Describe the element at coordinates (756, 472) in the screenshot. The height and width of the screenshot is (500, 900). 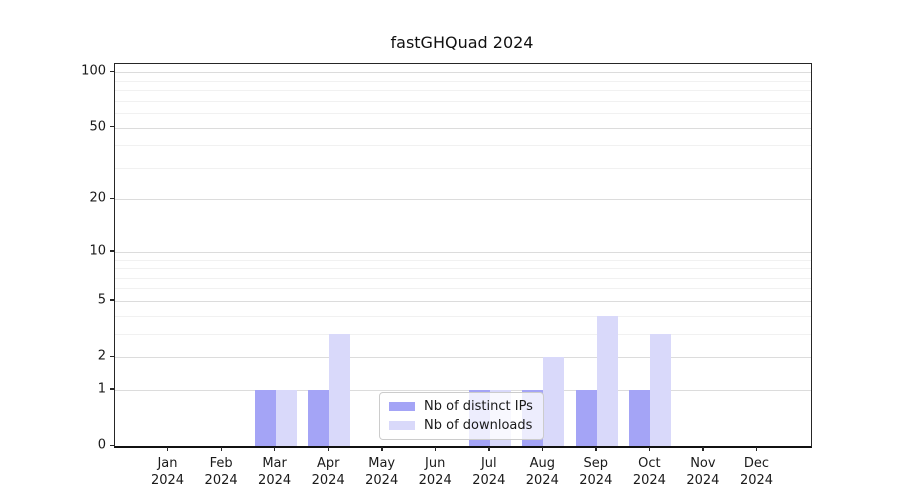
I see `x-axis-tick-label: Dec 2024` at that location.